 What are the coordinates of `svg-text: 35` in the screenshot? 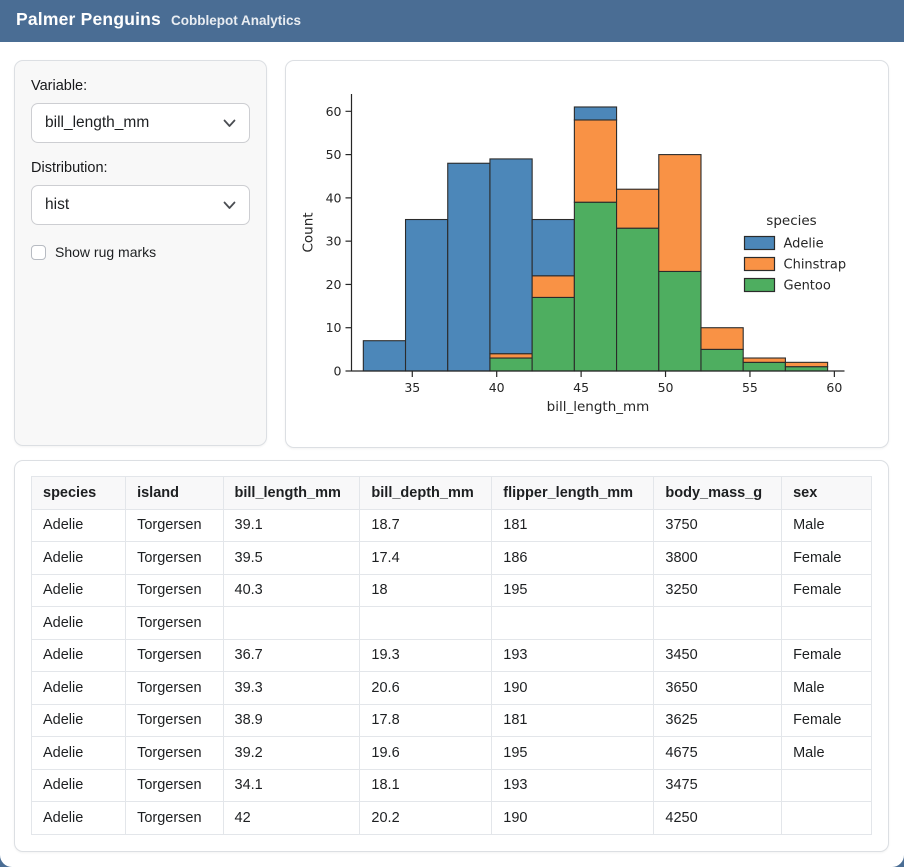 It's located at (412, 387).